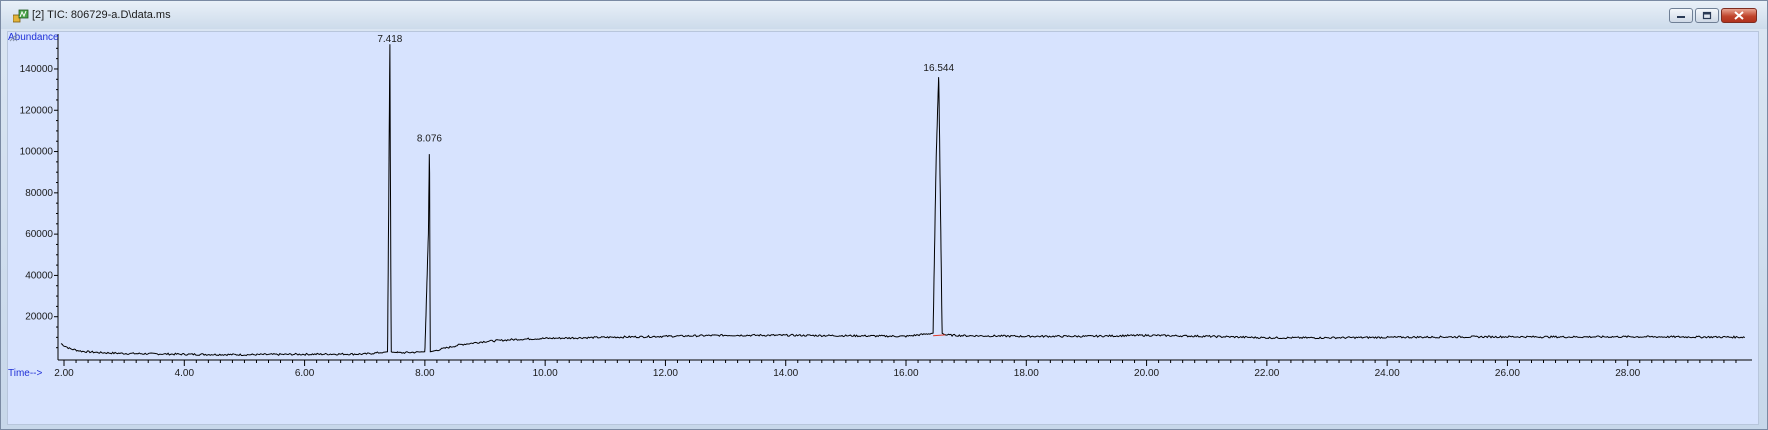 The height and width of the screenshot is (430, 1768). I want to click on x-tick-label: 2.00, so click(64, 373).